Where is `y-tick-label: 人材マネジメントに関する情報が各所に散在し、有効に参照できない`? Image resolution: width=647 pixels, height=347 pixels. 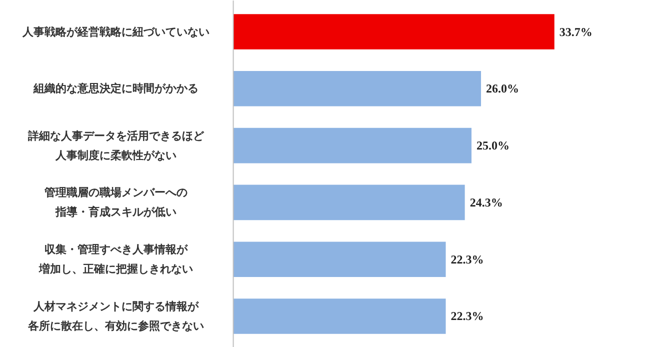
y-tick-label: 人材マネジメントに関する情報が各所に散在し、有効に参照できない is located at coordinates (115, 316).